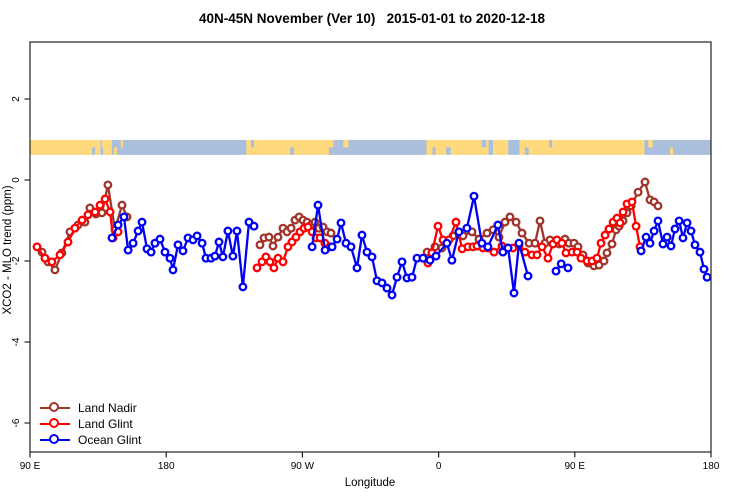 The image size is (750, 500). Describe the element at coordinates (55, 408) in the screenshot. I see `land-nadir-marker-icon` at that location.